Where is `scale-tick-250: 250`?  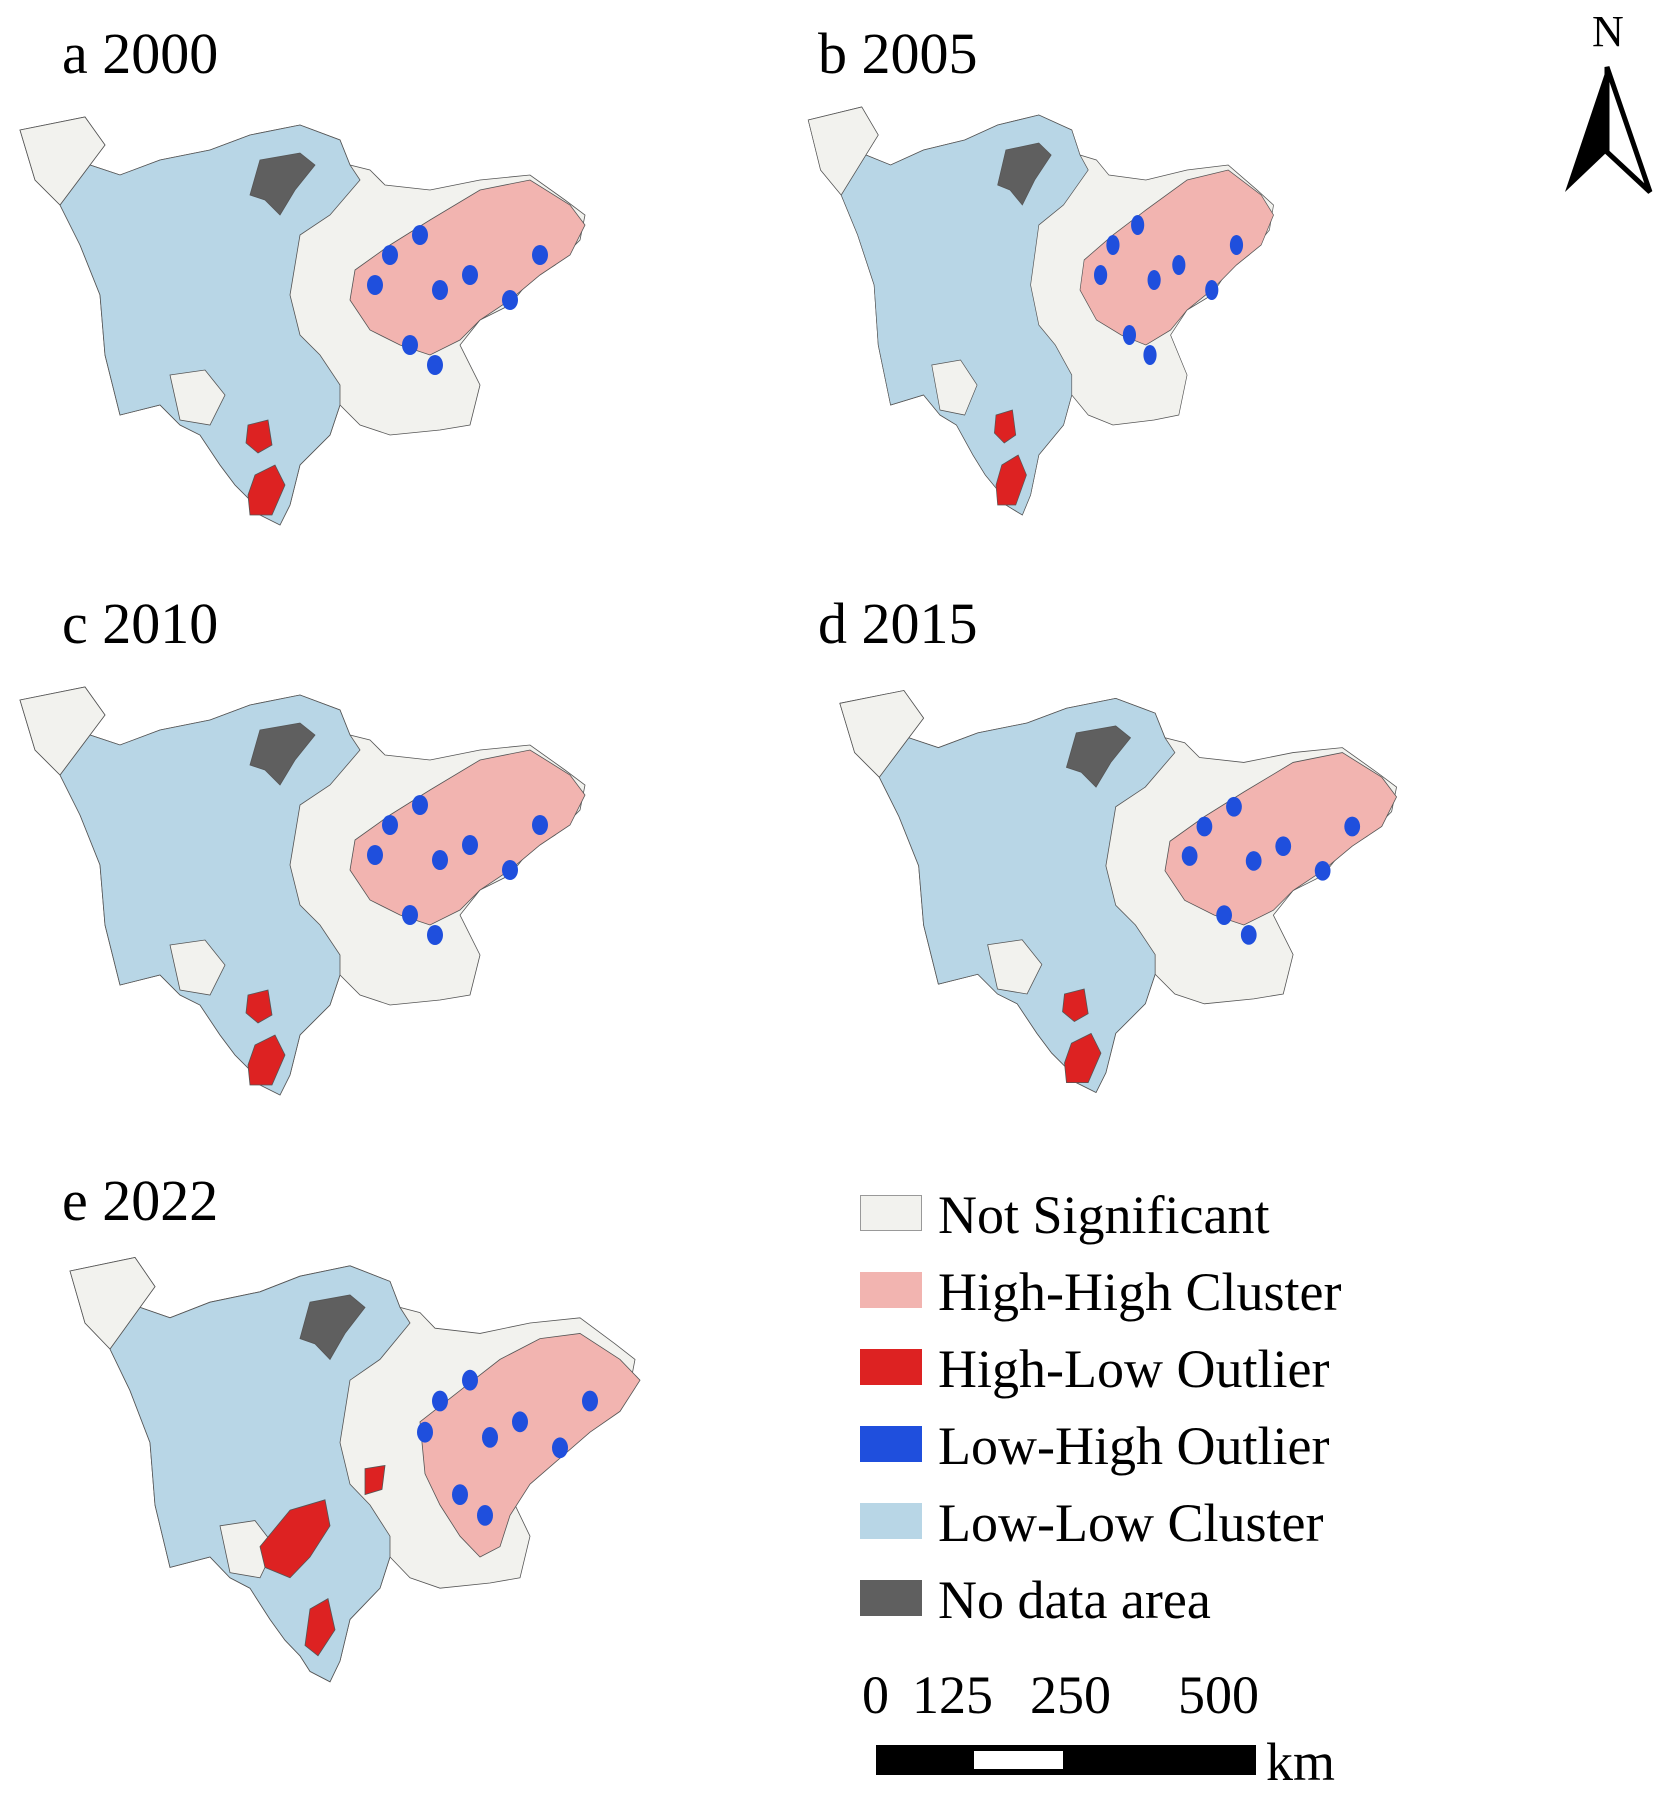
scale-tick-250: 250 is located at coordinates (1070, 1695).